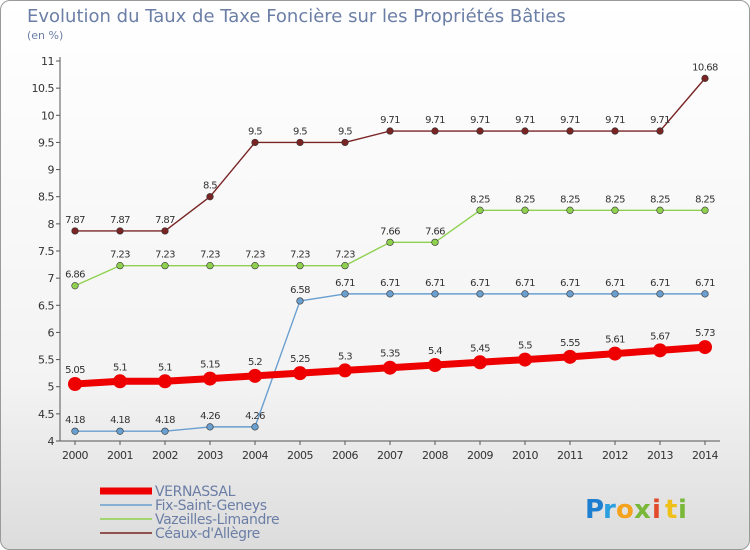 The width and height of the screenshot is (750, 550). Describe the element at coordinates (660, 336) in the screenshot. I see `data-label: 5.67` at that location.